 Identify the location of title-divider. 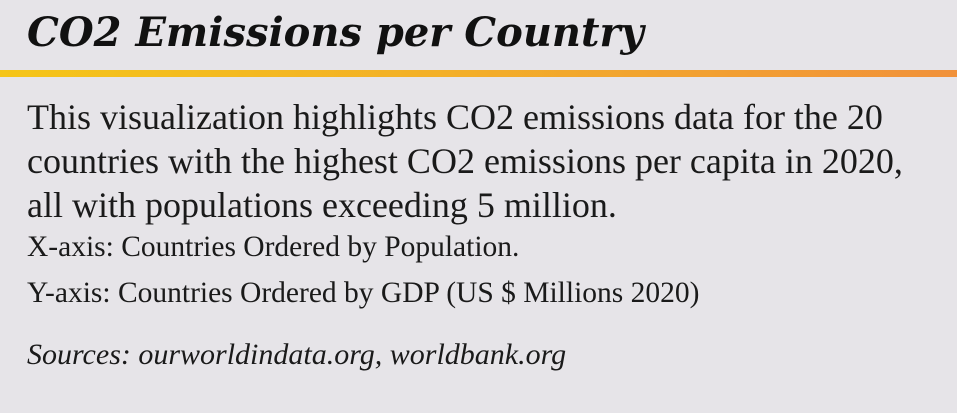
(478, 73).